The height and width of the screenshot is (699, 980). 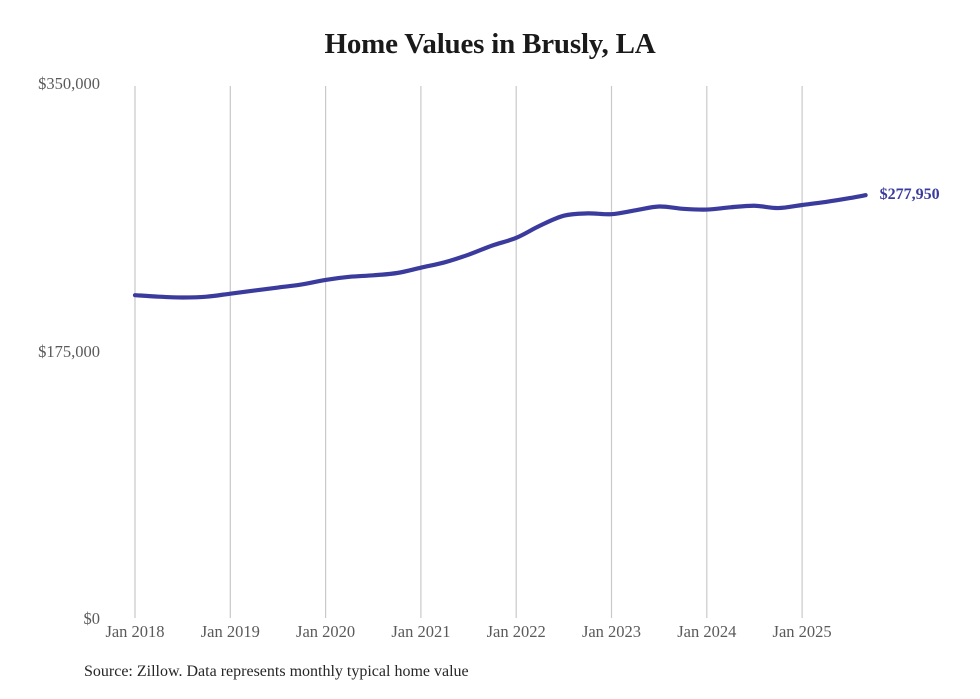 What do you see at coordinates (802, 631) in the screenshot?
I see `x-tick-label: Jan 2025` at bounding box center [802, 631].